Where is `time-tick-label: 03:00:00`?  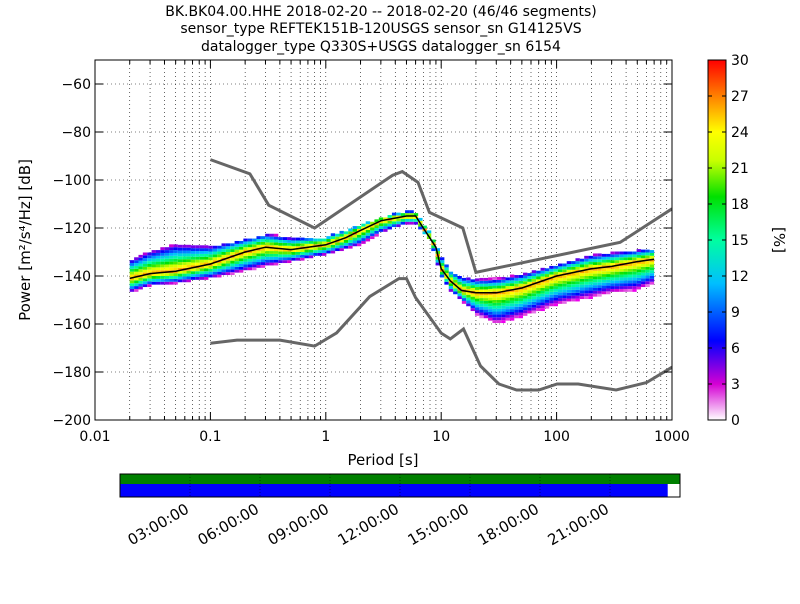
time-tick-label: 03:00:00 is located at coordinates (158, 524).